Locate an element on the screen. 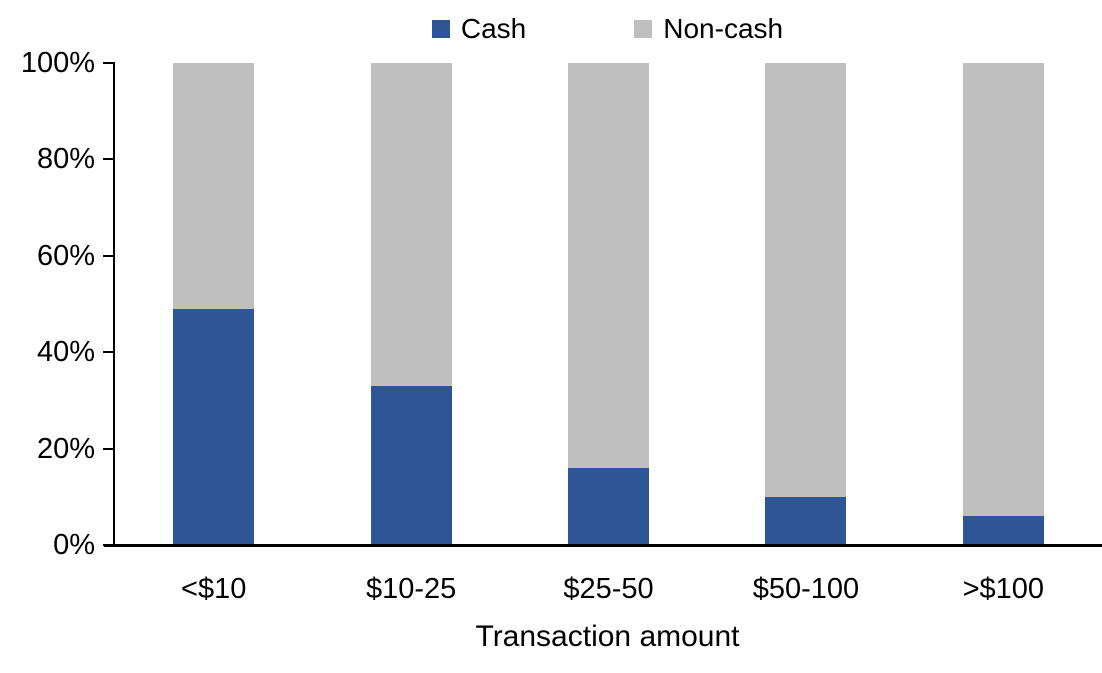 Image resolution: width=1102 pixels, height=673 pixels. legend-item-cash: Cash is located at coordinates (479, 29).